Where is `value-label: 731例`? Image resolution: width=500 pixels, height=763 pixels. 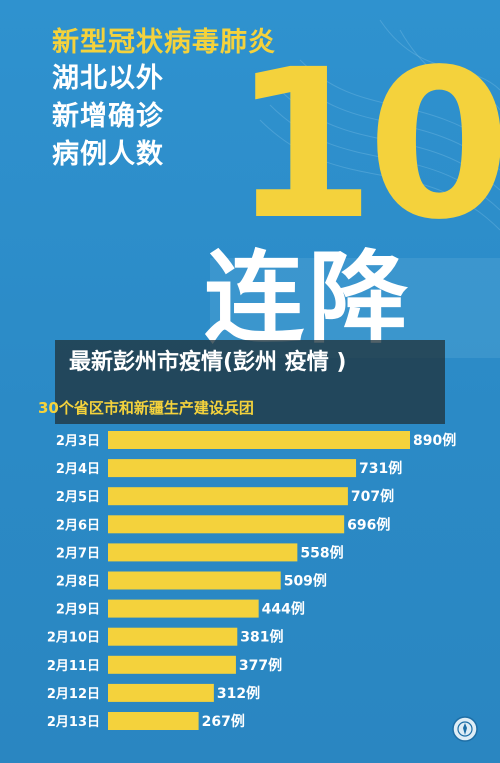 value-label: 731例 is located at coordinates (380, 468).